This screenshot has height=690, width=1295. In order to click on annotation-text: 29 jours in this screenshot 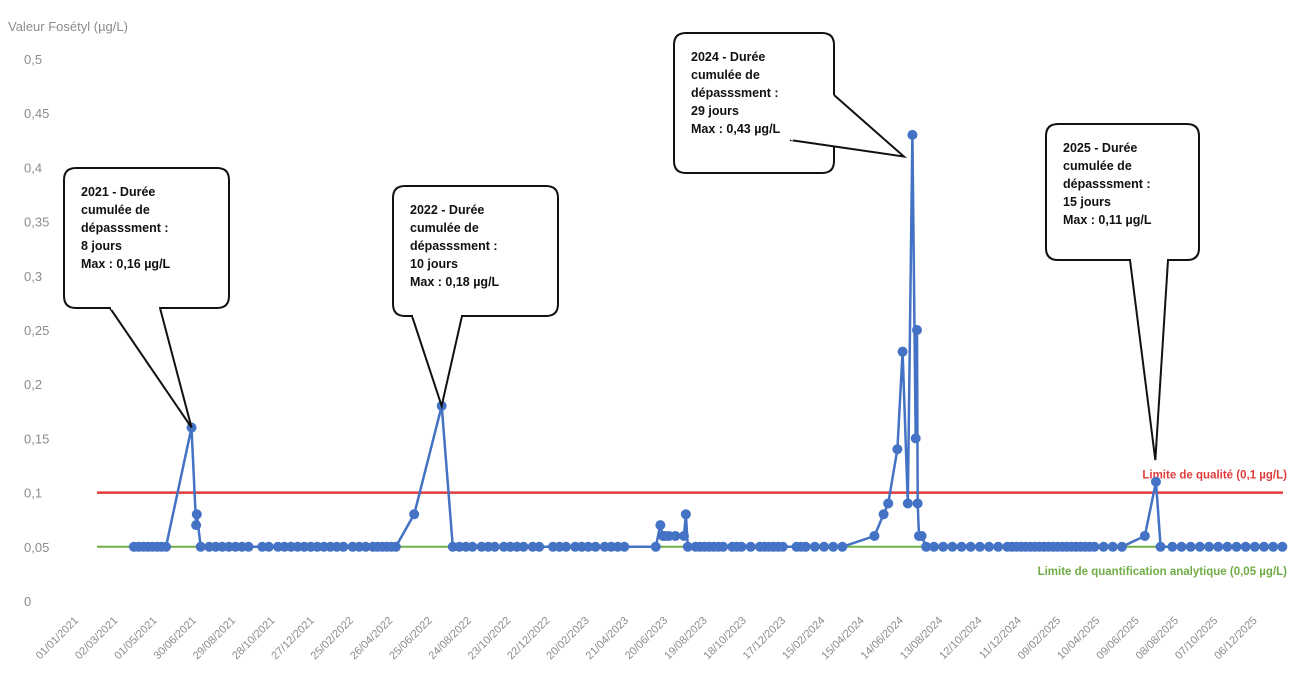, I will do `click(715, 111)`.